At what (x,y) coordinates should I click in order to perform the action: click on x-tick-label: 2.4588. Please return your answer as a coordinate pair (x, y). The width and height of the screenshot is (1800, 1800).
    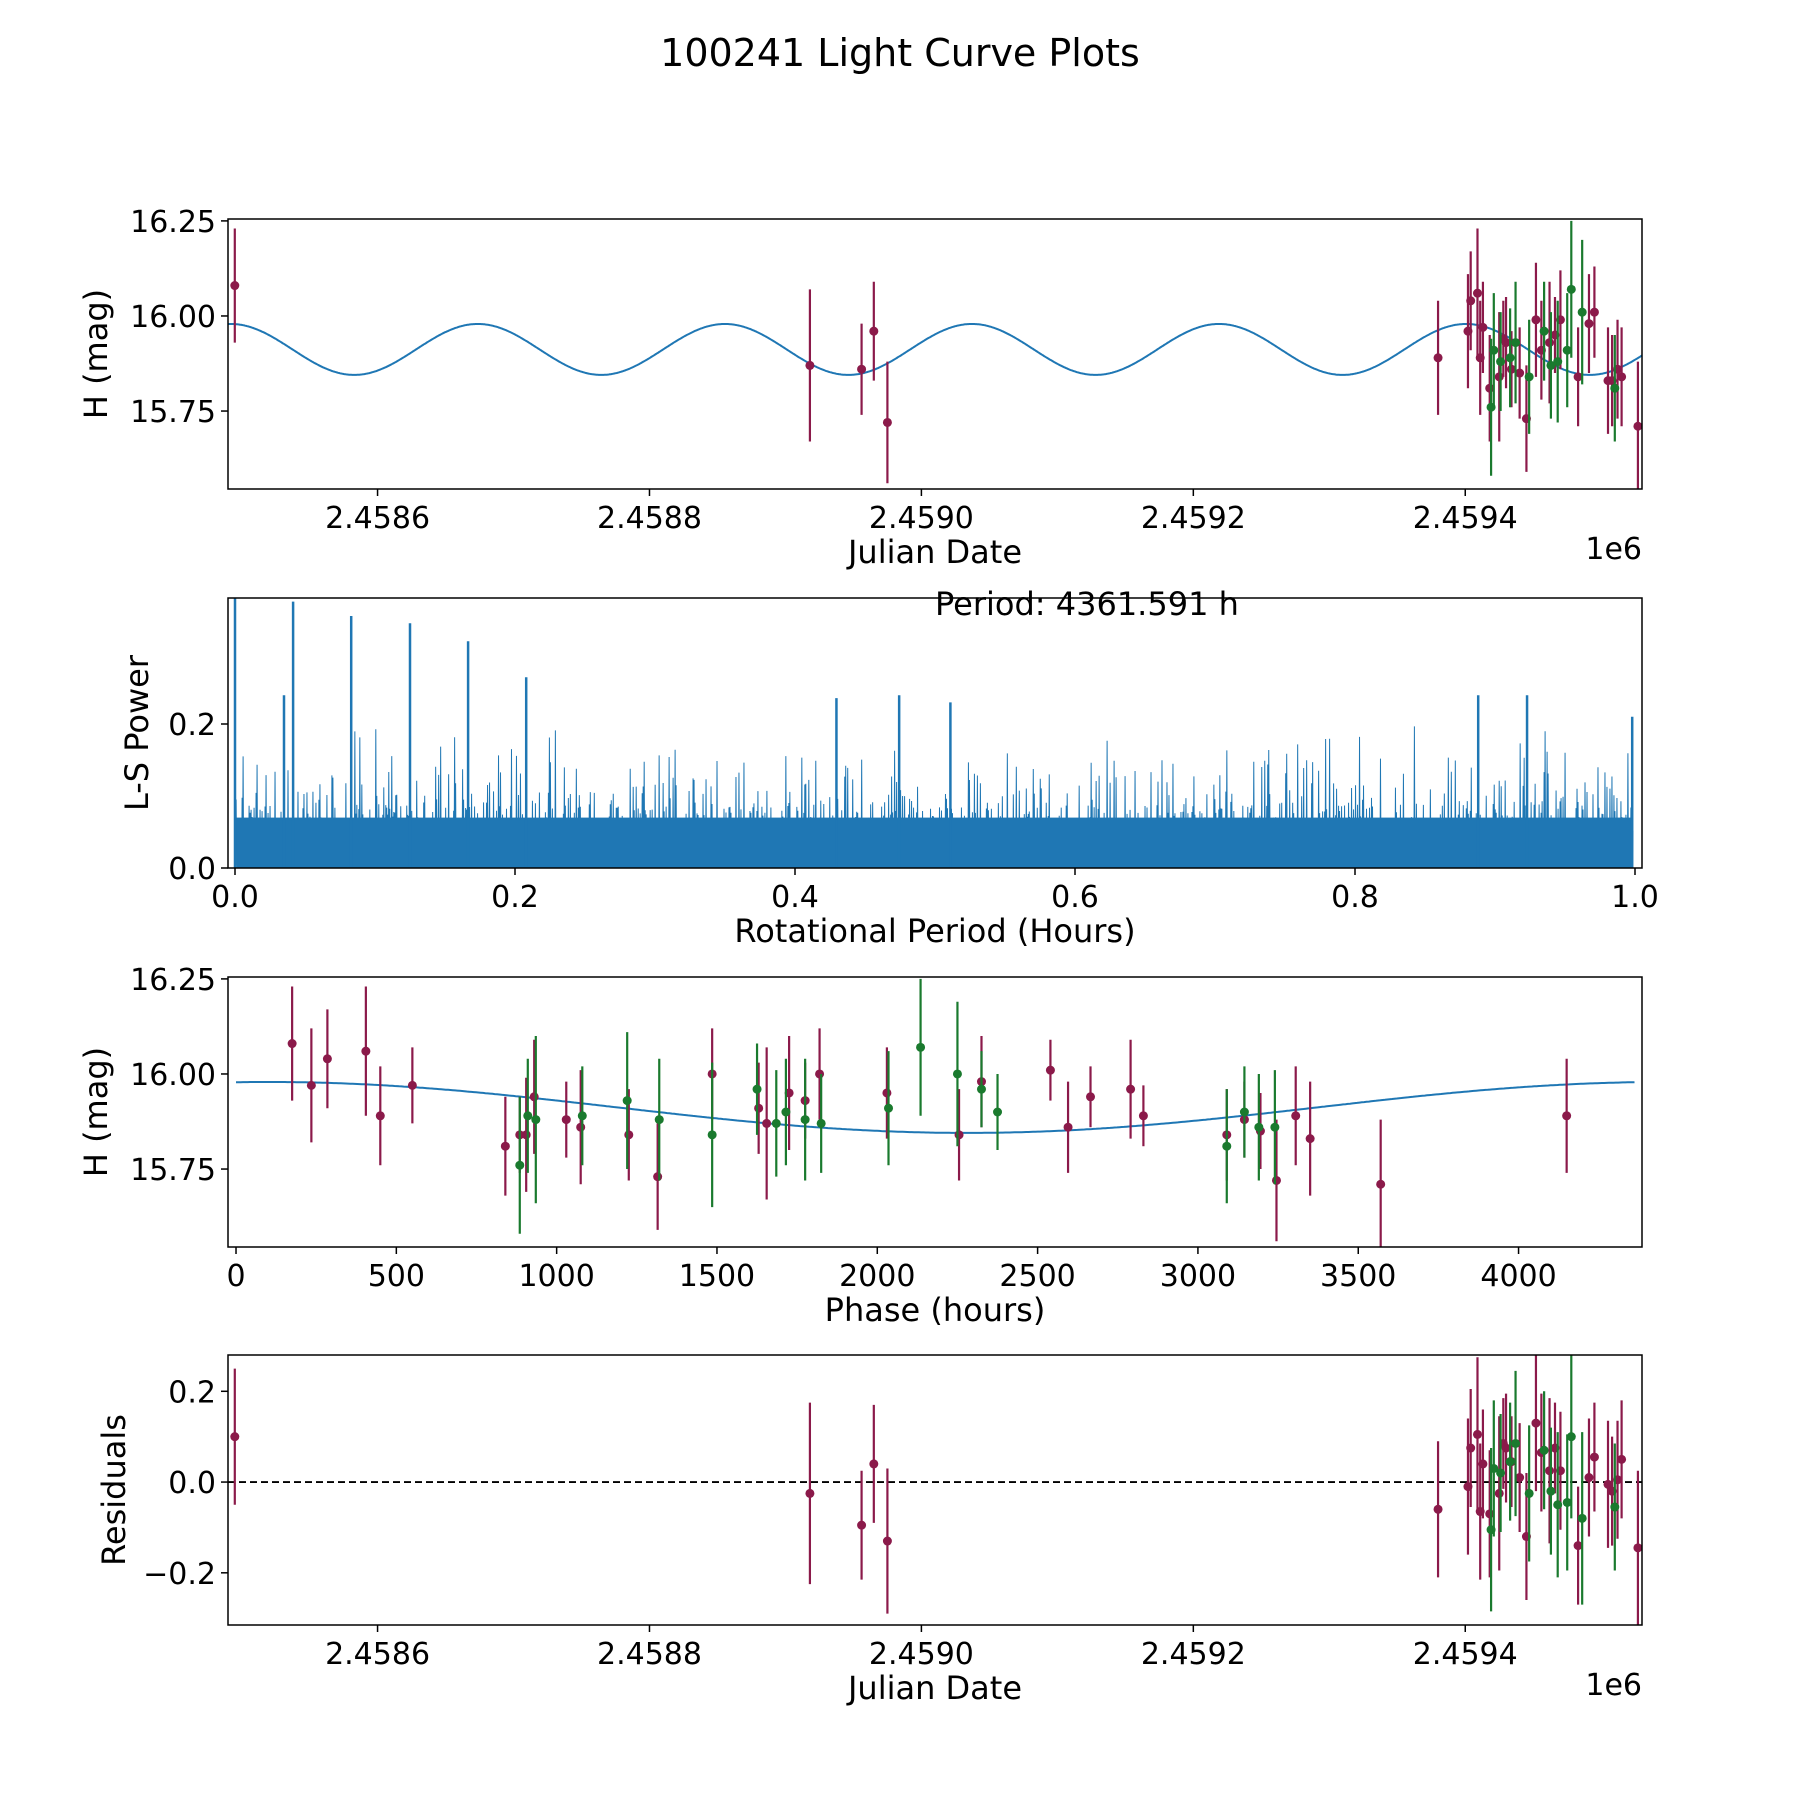
    Looking at the image, I should click on (649, 1654).